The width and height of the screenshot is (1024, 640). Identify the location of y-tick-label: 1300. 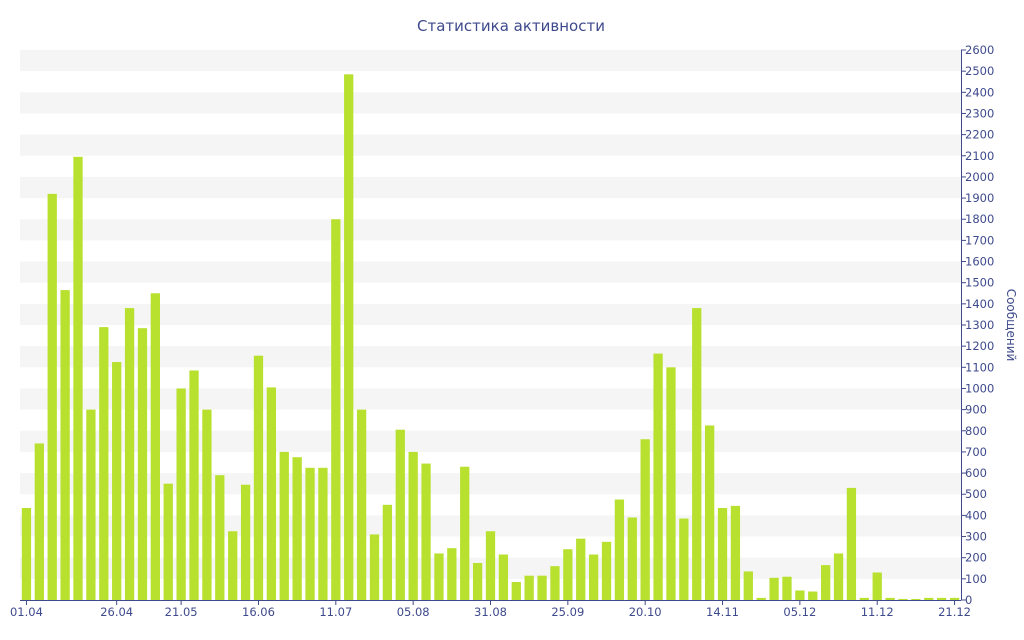
(979, 325).